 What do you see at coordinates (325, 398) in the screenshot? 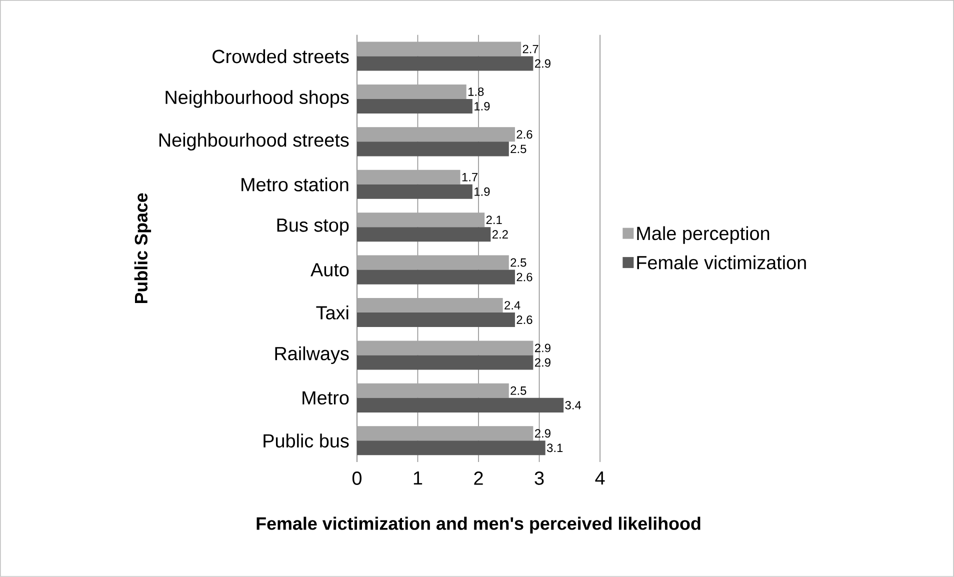
I see `y-tick-label: Metro` at bounding box center [325, 398].